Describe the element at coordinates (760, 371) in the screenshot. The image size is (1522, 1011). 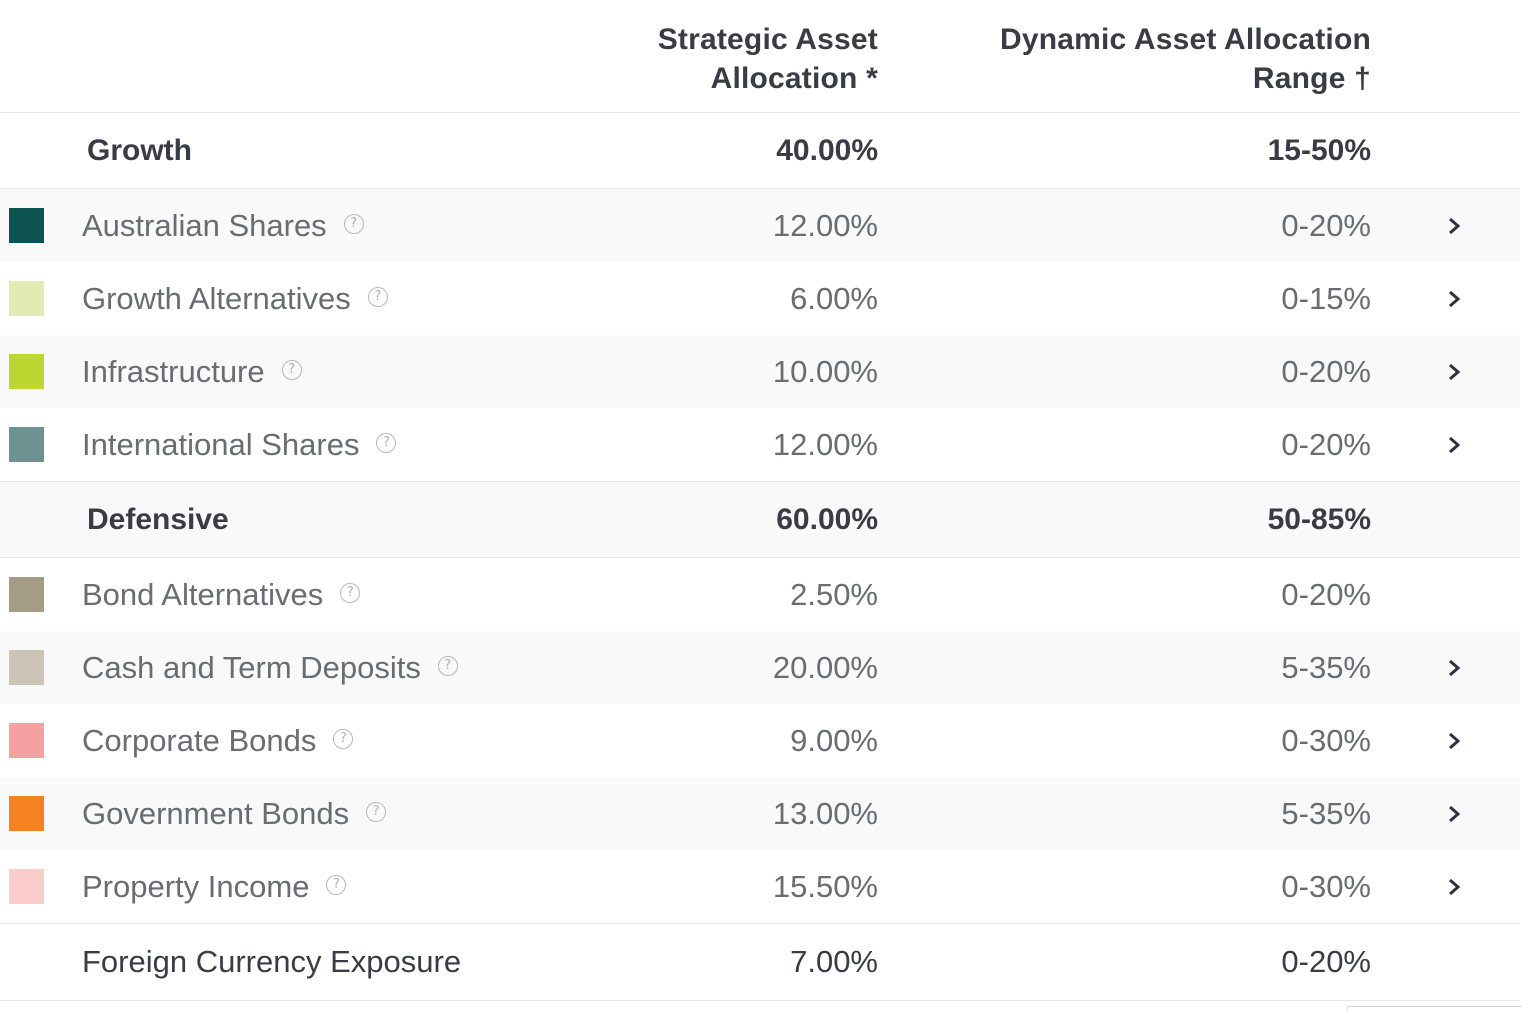
I see `asset-row-infrastructure: Infrastructure ? 10.00% 0-20%` at that location.